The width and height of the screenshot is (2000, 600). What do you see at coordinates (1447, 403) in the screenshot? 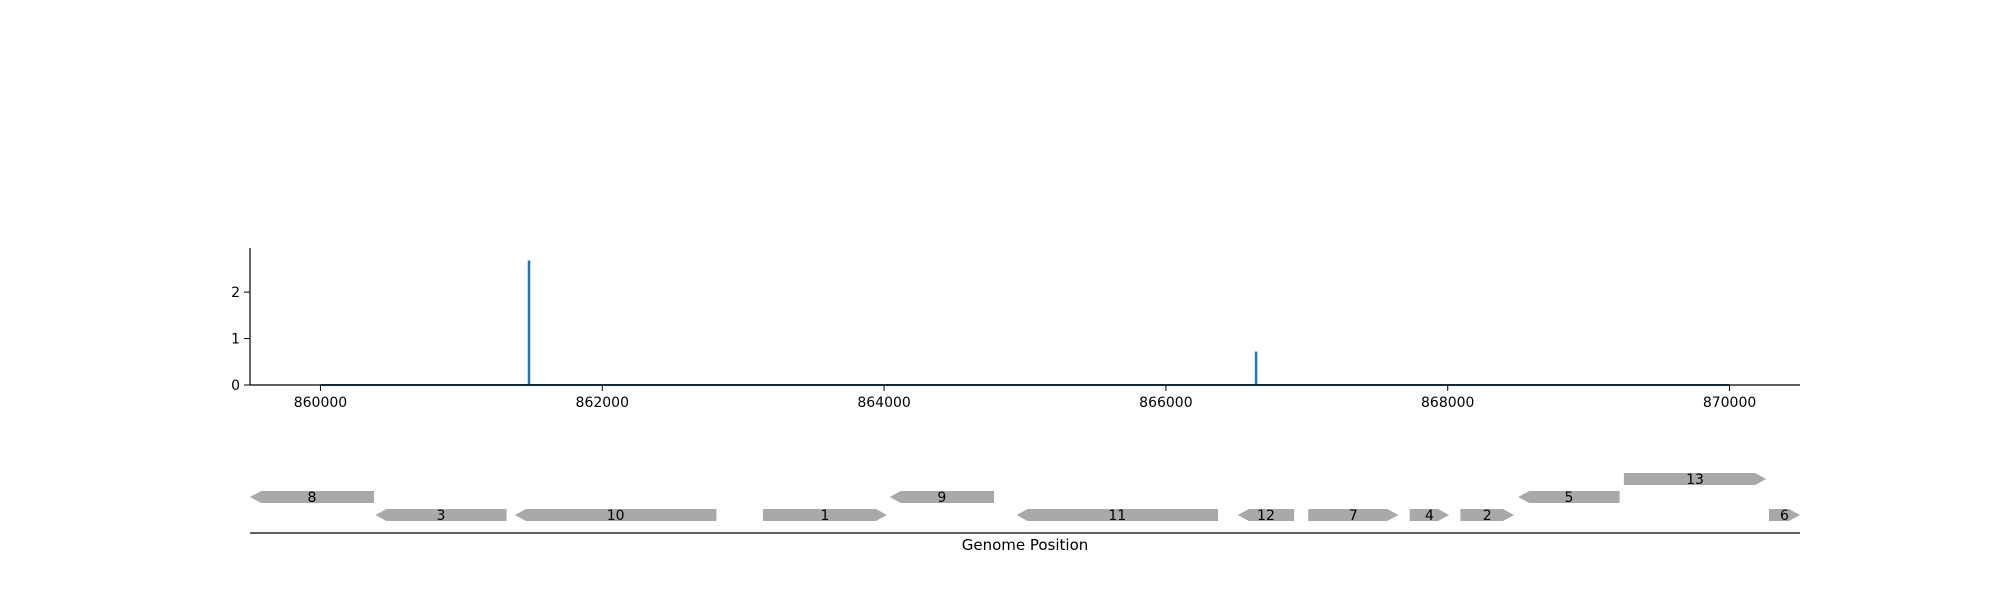
I see `x-tick-label: 868000` at bounding box center [1447, 403].